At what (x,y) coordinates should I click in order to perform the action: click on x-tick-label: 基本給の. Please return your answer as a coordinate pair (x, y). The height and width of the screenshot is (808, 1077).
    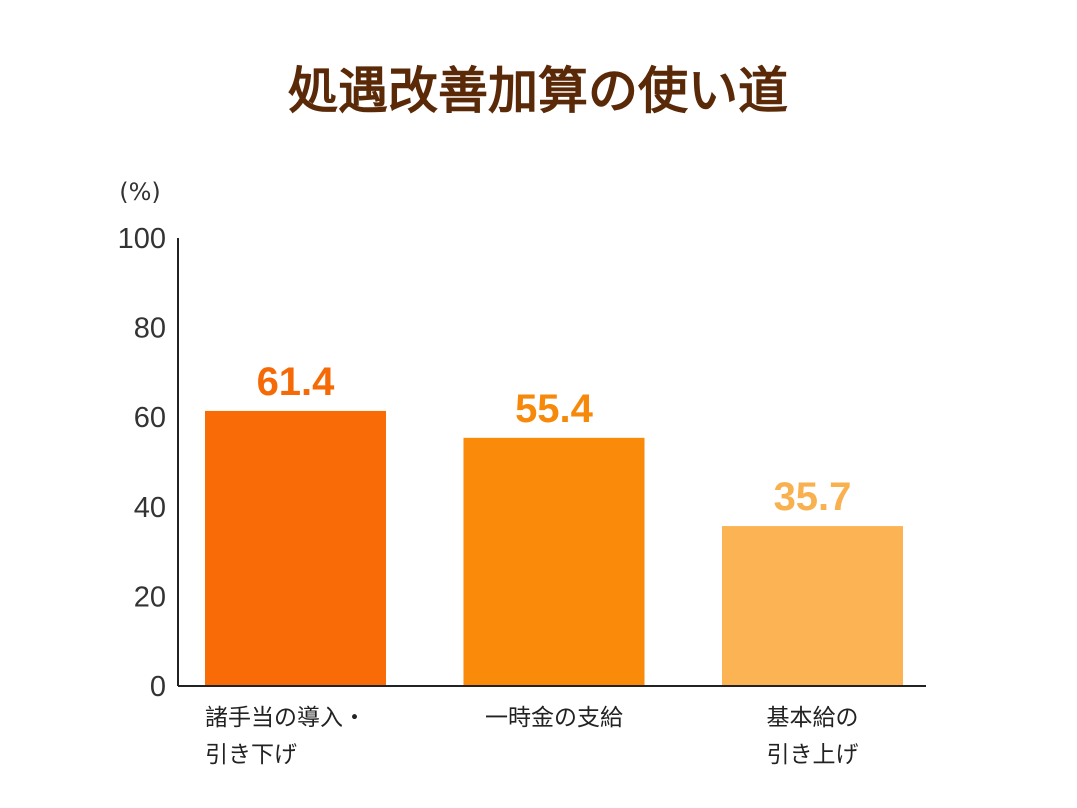
    Looking at the image, I should click on (813, 718).